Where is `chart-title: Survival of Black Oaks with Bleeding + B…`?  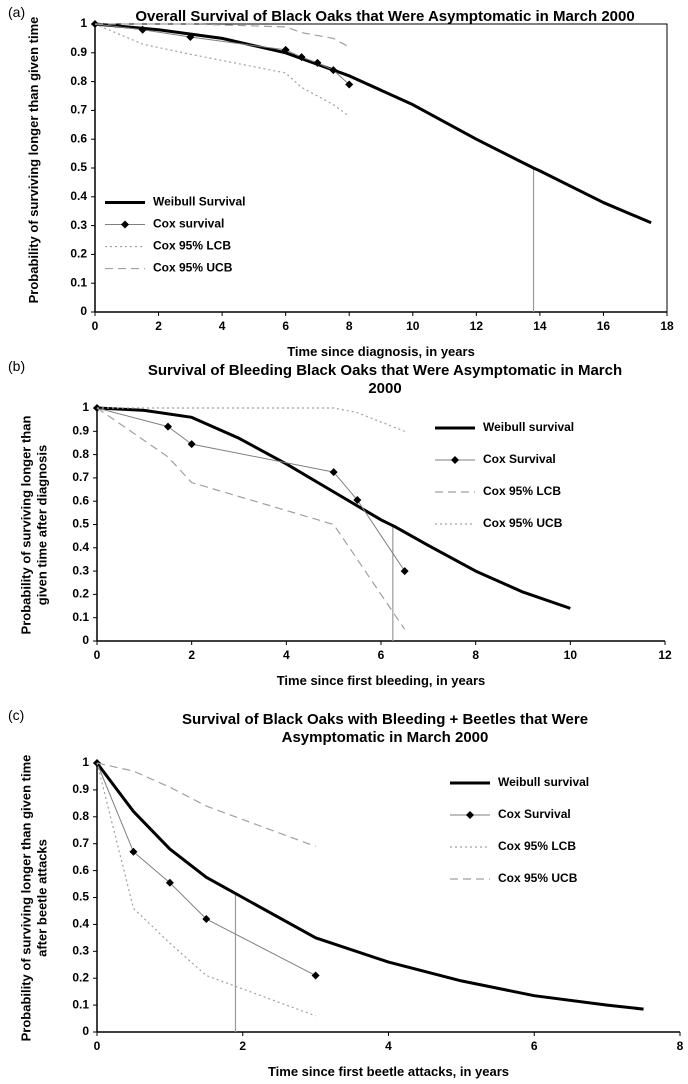
chart-title: Survival of Black Oaks with Bleeding + B… is located at coordinates (385, 728).